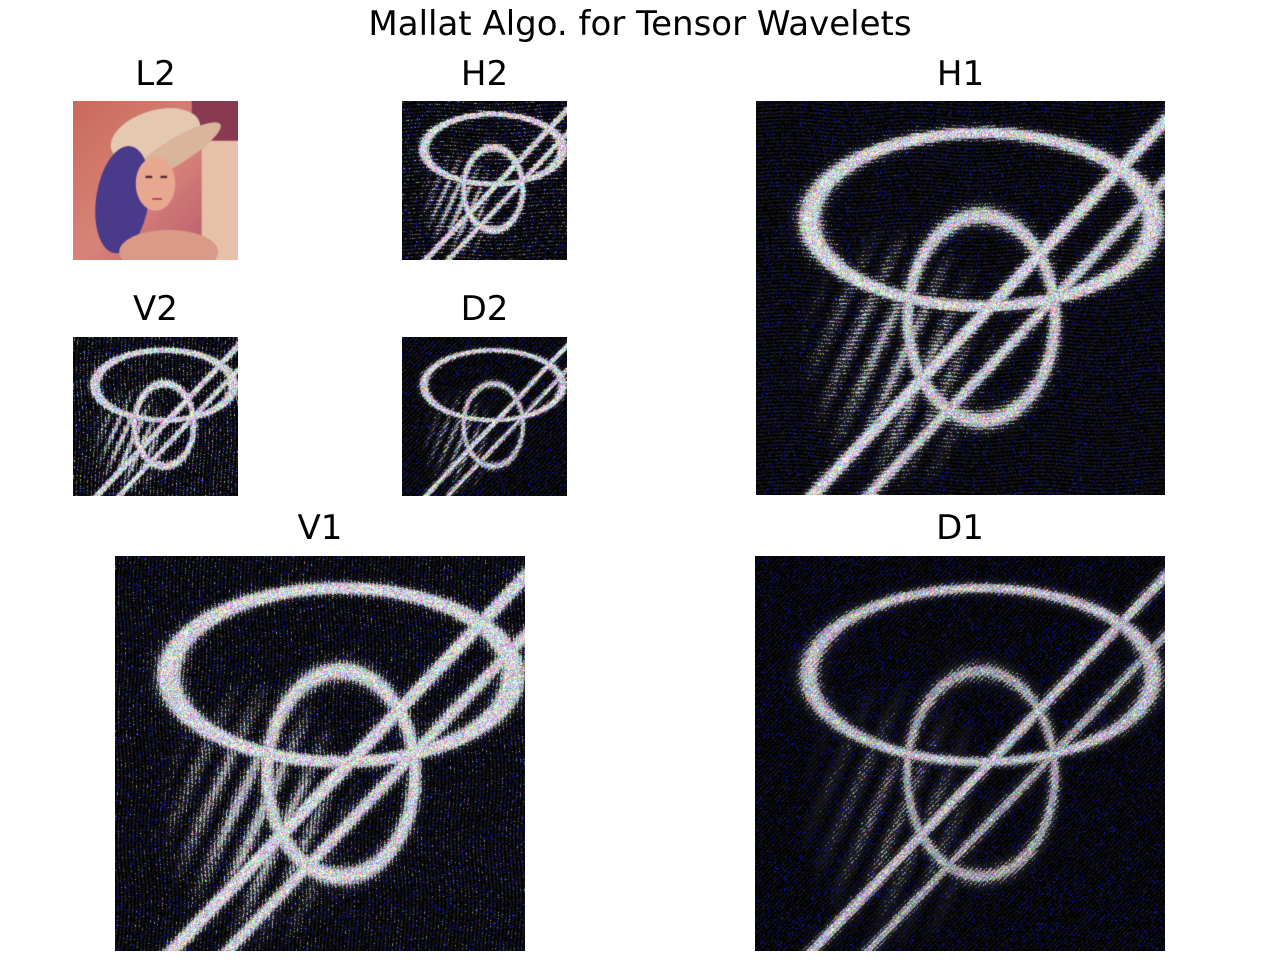  I want to click on wavelet-image-v2, so click(155, 416).